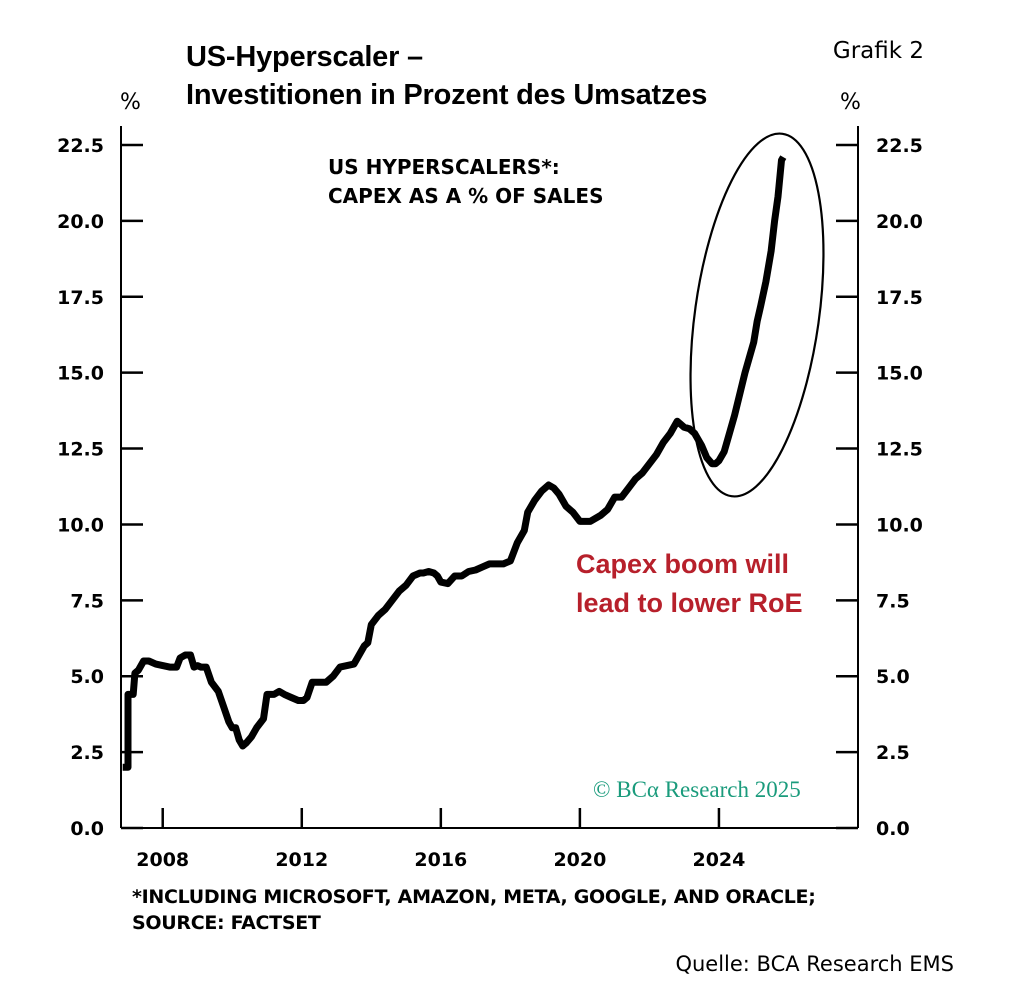  Describe the element at coordinates (689, 603) in the screenshot. I see `annotation-line-2: lead to lower RoE` at that location.